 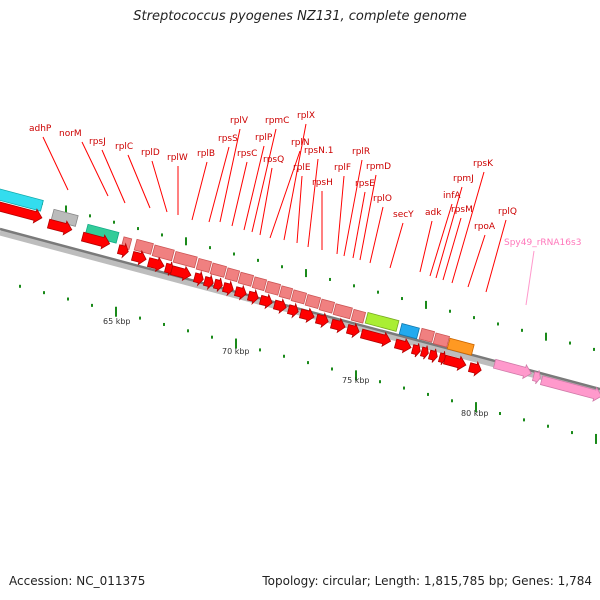 What do you see at coordinates (361, 152) in the screenshot?
I see `gene-label: rplR` at bounding box center [361, 152].